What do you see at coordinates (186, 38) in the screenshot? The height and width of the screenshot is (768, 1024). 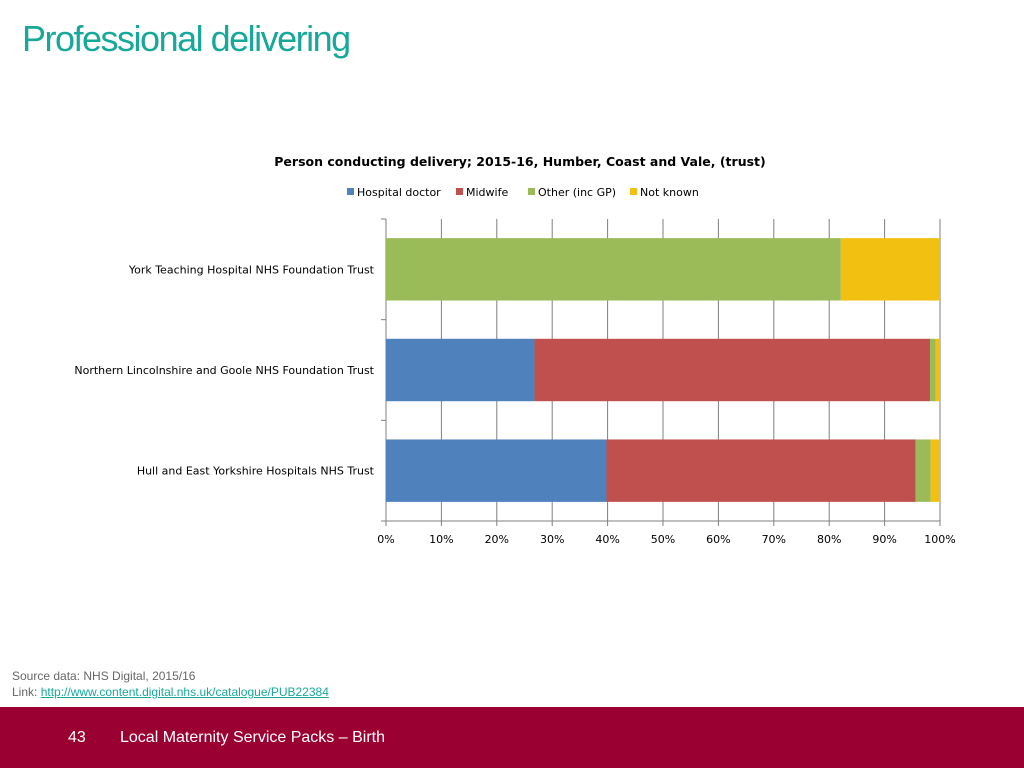 I see `page-title: Professional delivering` at bounding box center [186, 38].